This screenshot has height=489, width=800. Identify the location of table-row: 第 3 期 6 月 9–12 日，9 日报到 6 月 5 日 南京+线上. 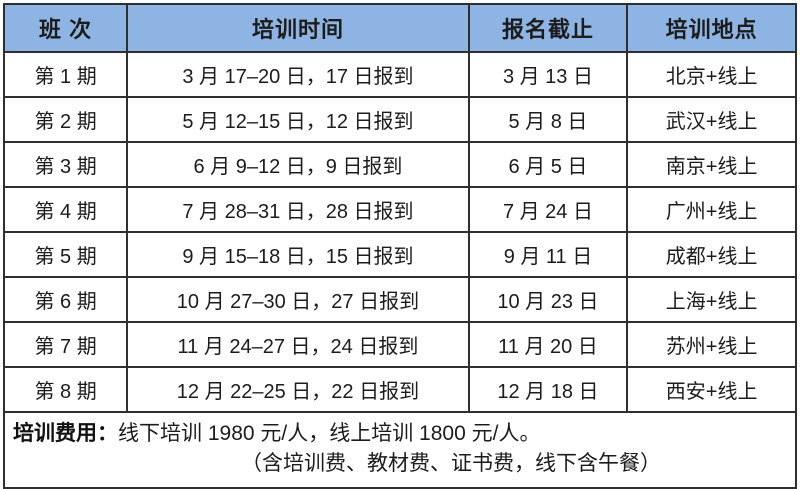
(399, 164).